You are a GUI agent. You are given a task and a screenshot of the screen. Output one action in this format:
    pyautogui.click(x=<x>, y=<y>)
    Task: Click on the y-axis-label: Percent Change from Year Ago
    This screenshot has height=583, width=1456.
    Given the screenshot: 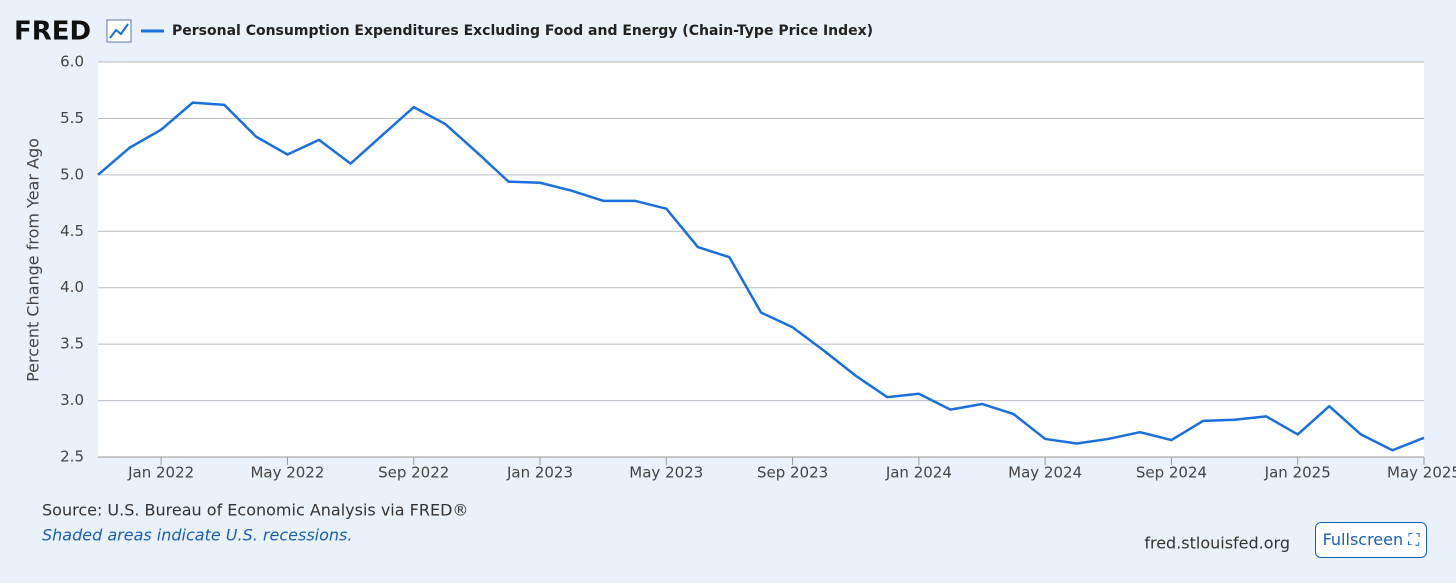 What is the action you would take?
    pyautogui.click(x=33, y=260)
    